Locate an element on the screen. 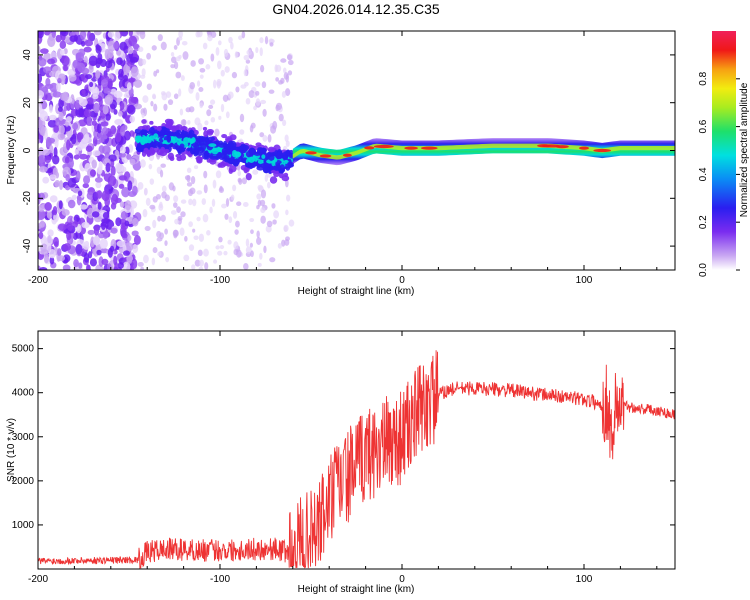 The width and height of the screenshot is (750, 600). ridge-hotspot is located at coordinates (584, 148).